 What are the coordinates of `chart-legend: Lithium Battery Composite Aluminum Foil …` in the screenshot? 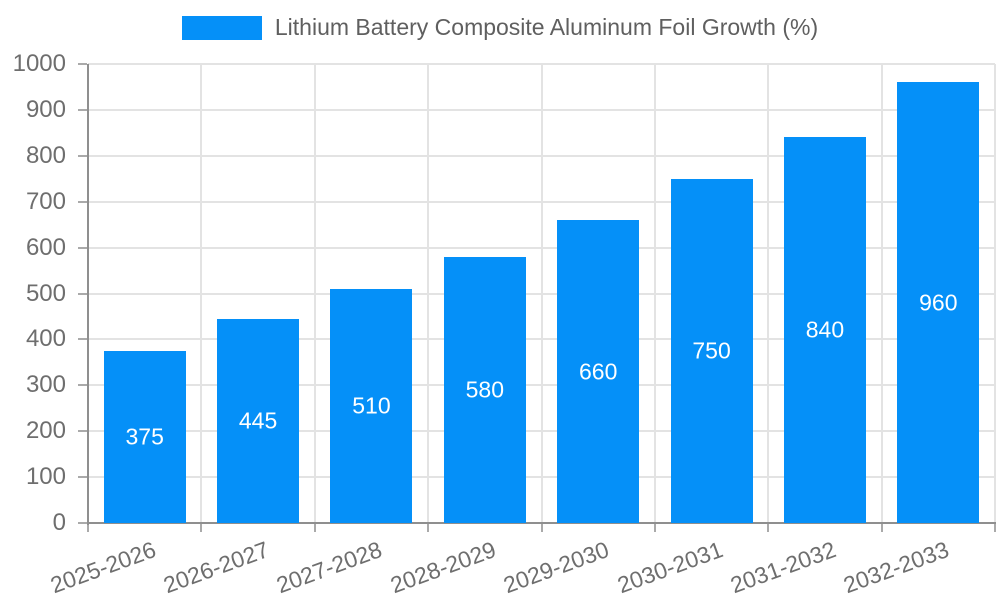 It's located at (500, 27).